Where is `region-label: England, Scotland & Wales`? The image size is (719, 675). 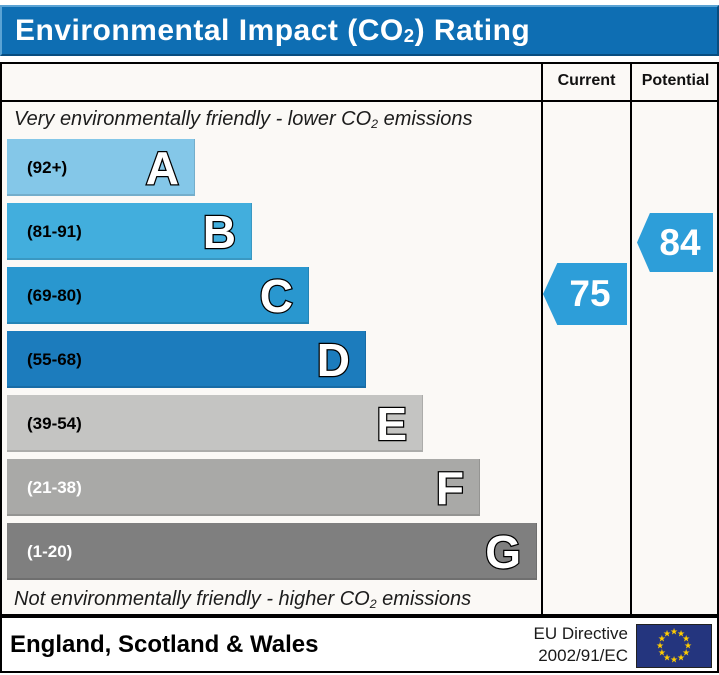
region-label: England, Scotland & Wales is located at coordinates (164, 644).